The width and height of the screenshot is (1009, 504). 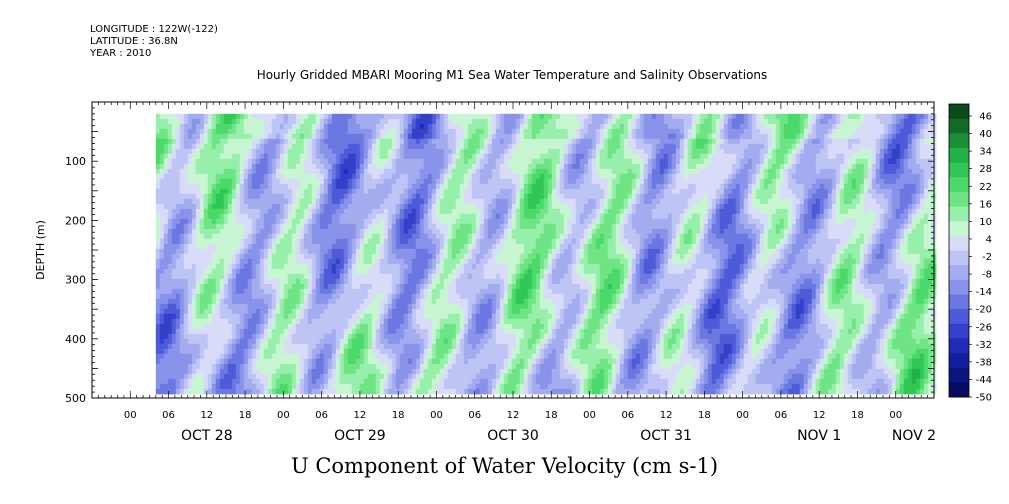 What do you see at coordinates (75, 220) in the screenshot?
I see `y-tick-label: 200` at bounding box center [75, 220].